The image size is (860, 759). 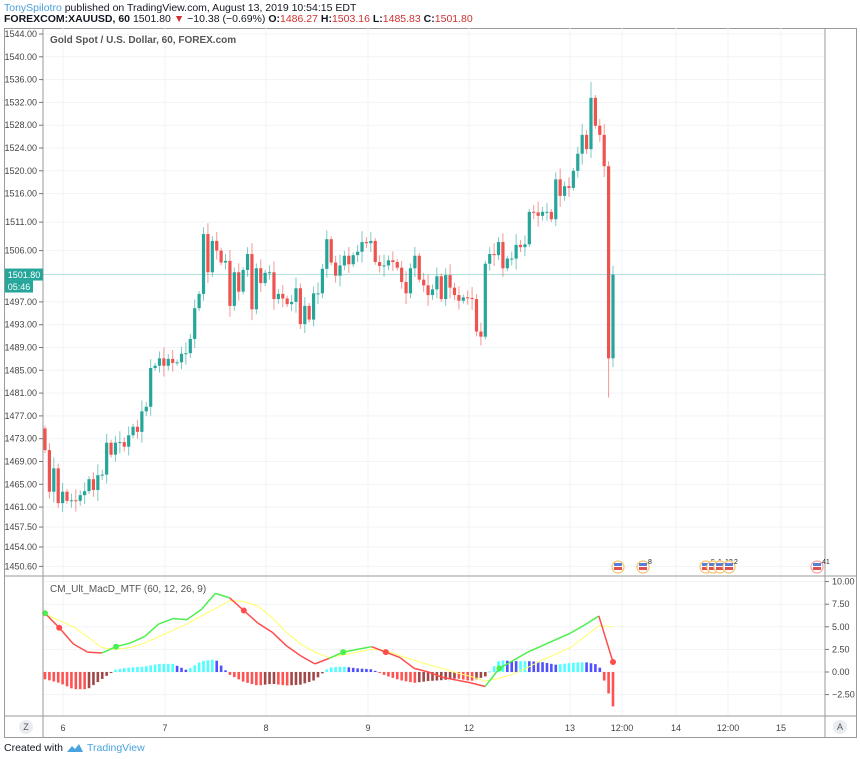 What do you see at coordinates (20, 325) in the screenshot?
I see `price-tick-label: 1493.00` at bounding box center [20, 325].